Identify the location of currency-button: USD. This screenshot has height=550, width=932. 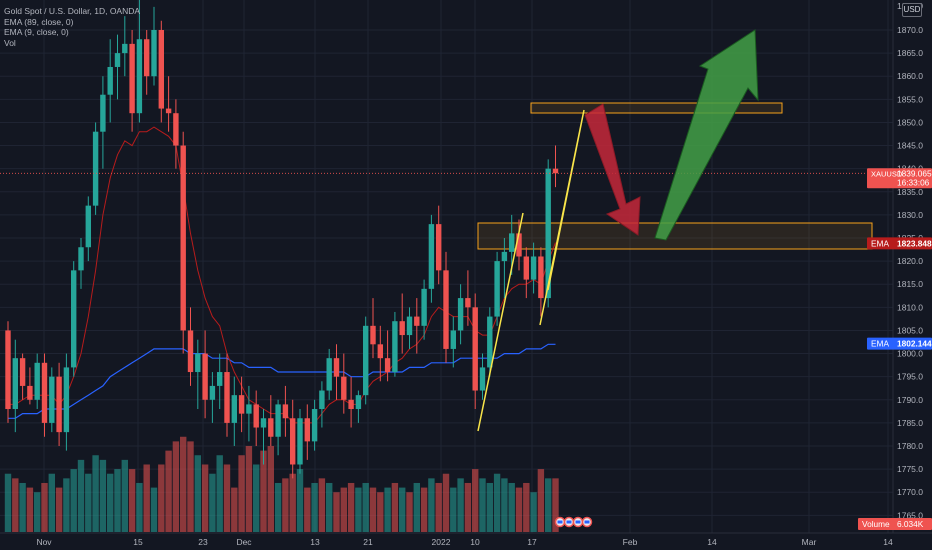
(912, 10).